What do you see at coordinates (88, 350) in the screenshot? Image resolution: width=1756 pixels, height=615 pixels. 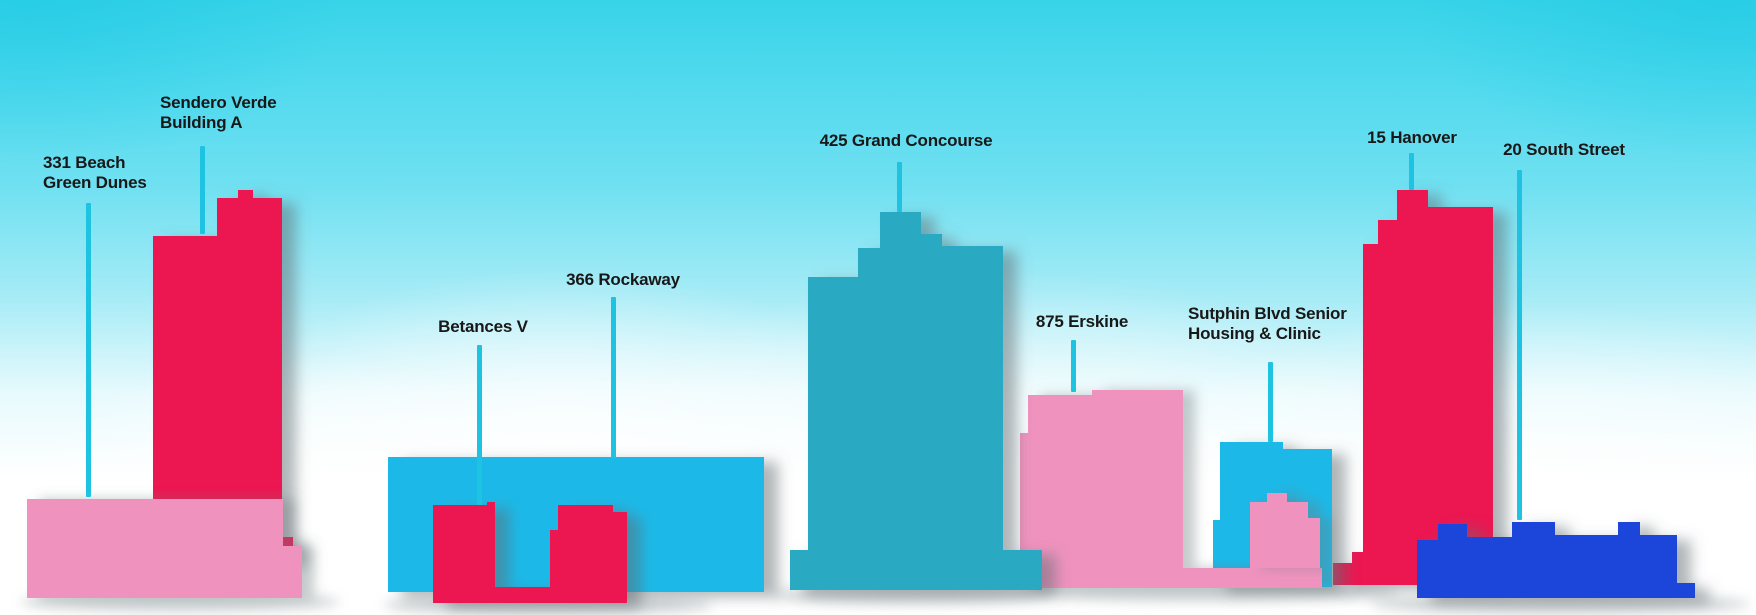 I see `leader-line-331-beach-green-dunes` at bounding box center [88, 350].